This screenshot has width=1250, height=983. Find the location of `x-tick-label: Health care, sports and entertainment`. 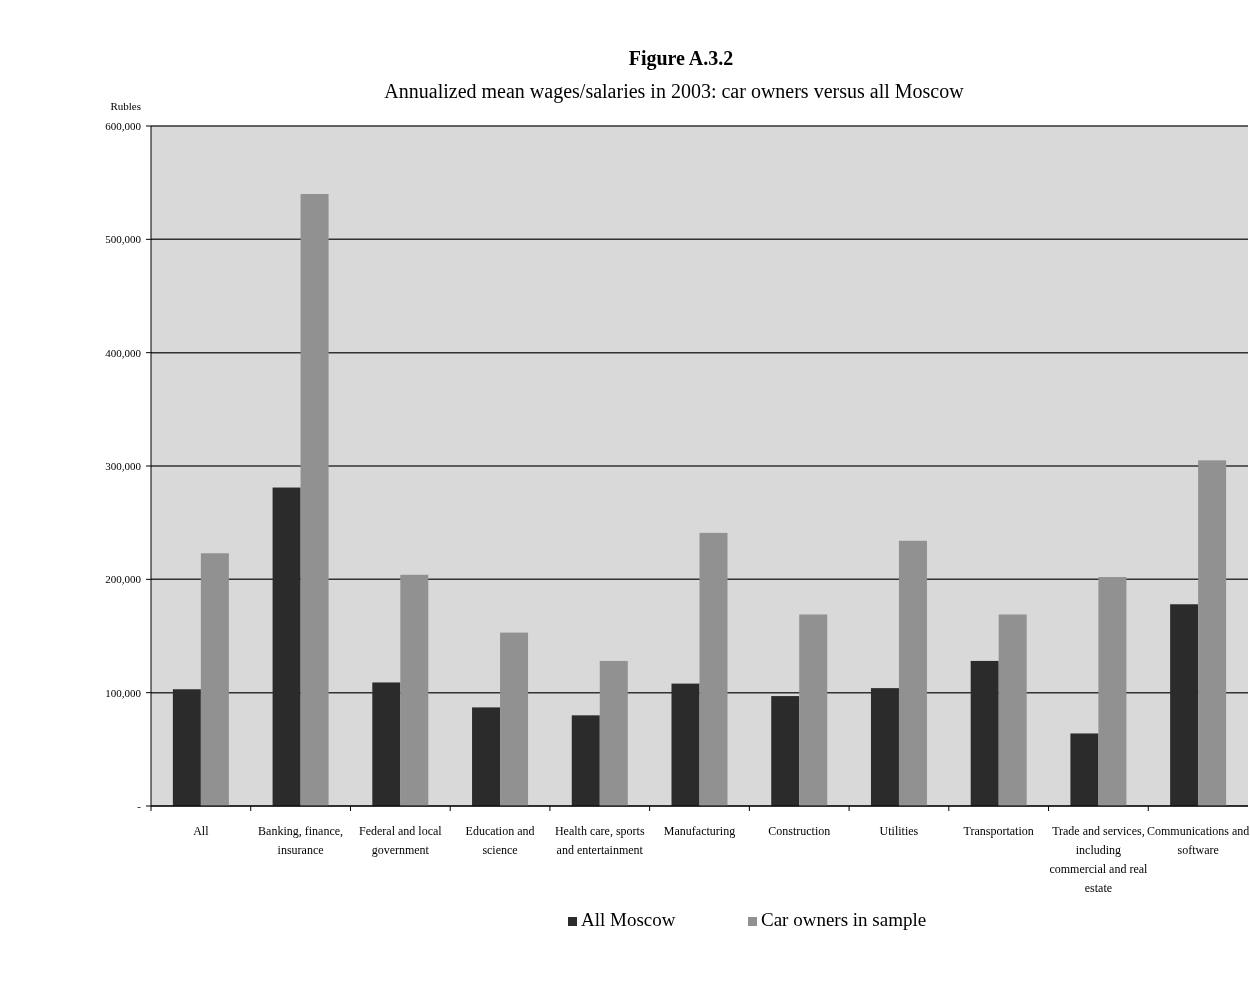

x-tick-label: Health care, sports and entertainment is located at coordinates (599, 840).